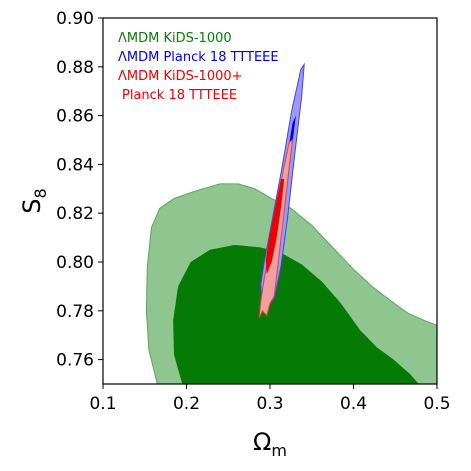 The width and height of the screenshot is (471, 471). What do you see at coordinates (269, 404) in the screenshot?
I see `x-tick-label: 0.3` at bounding box center [269, 404].